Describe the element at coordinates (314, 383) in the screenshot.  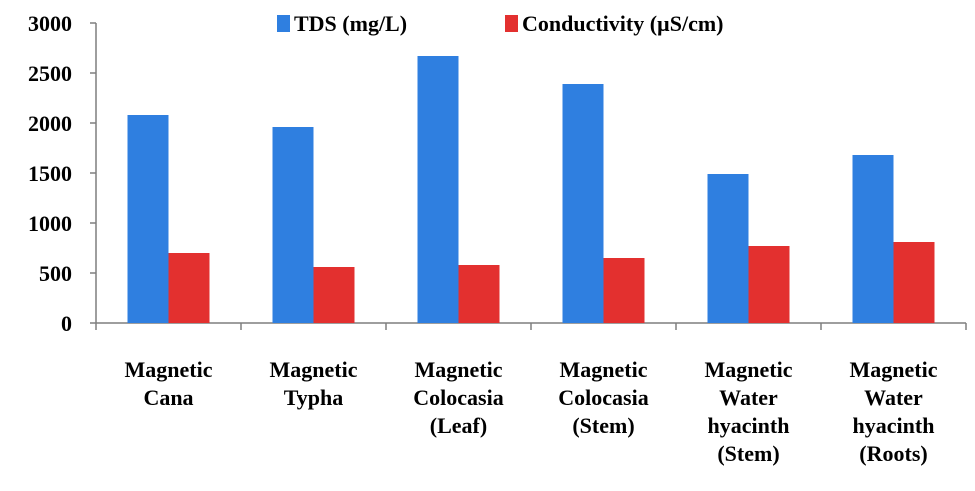
I see `x-category-label: Magnetic Typha` at that location.